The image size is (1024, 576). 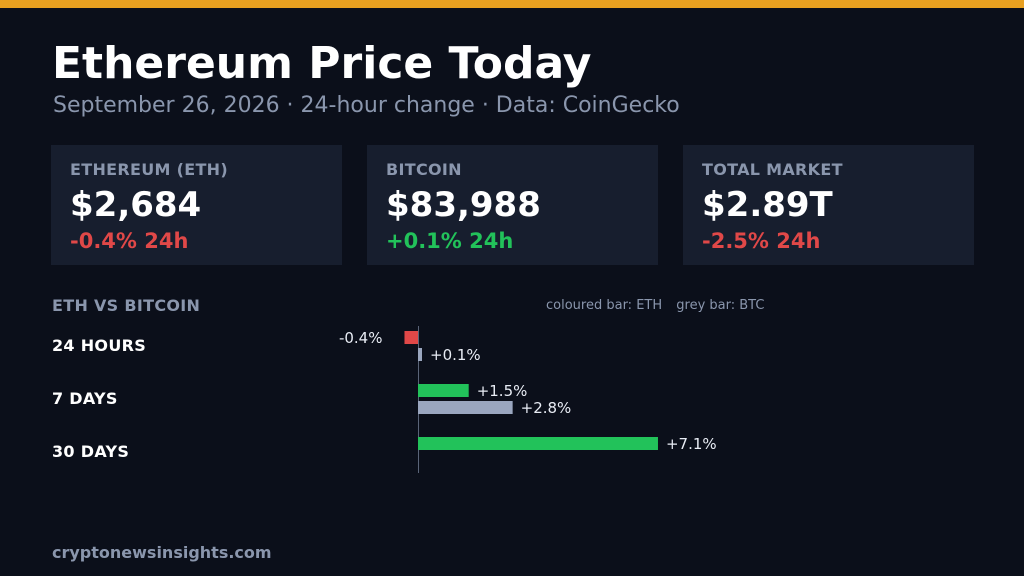 What do you see at coordinates (455, 355) in the screenshot?
I see `btc-bar-label-0: +0.1%` at bounding box center [455, 355].